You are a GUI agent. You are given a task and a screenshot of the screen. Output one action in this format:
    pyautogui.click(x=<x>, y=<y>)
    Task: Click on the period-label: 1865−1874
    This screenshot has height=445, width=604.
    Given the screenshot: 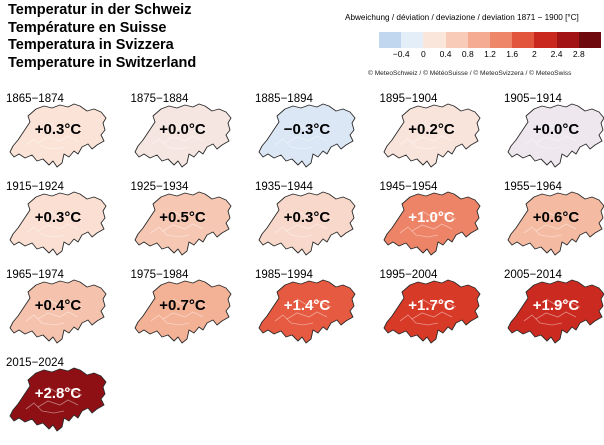 What is the action you would take?
    pyautogui.click(x=35, y=99)
    